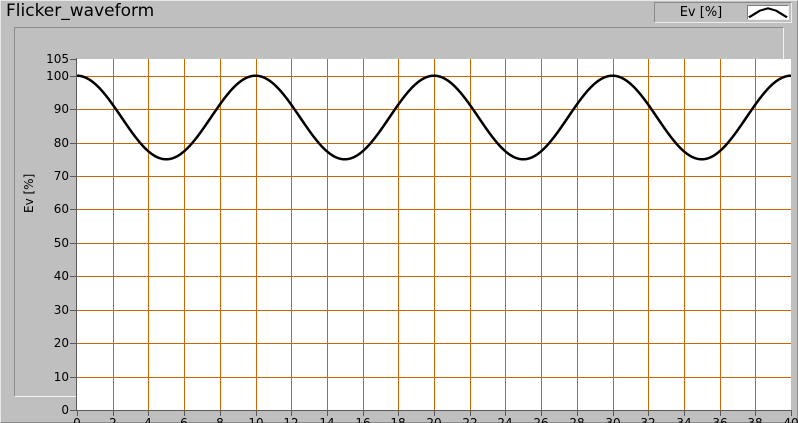  Describe the element at coordinates (470, 419) in the screenshot. I see `x-axis-tick-label: 22` at that location.